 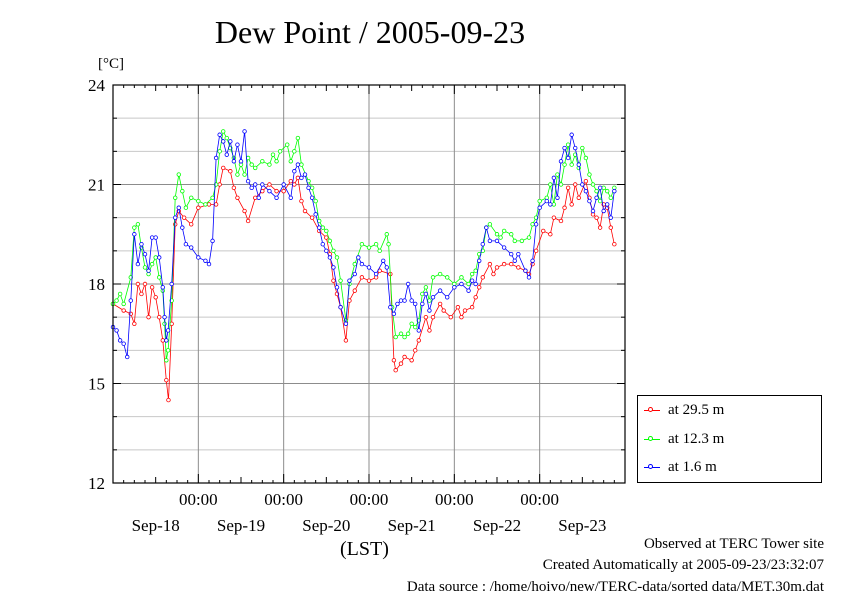 What do you see at coordinates (96, 284) in the screenshot?
I see `y-tick-label: 18` at bounding box center [96, 284].